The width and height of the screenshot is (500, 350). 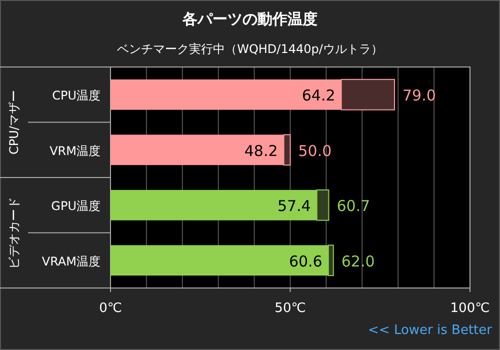 What do you see at coordinates (75, 206) in the screenshot?
I see `y-tick-label: GPU温度` at bounding box center [75, 206].